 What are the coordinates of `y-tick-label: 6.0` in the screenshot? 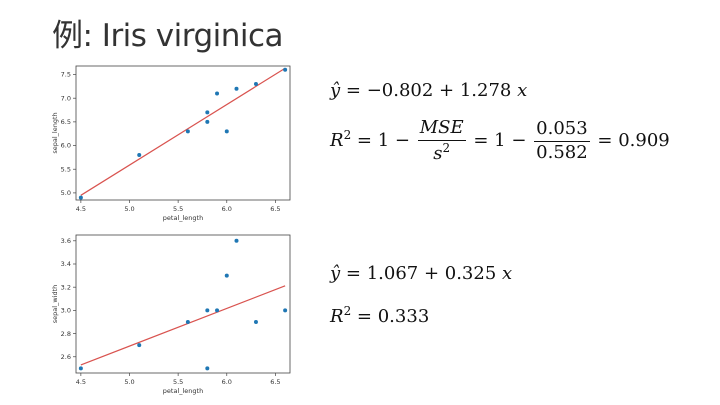 It's located at (66, 146).